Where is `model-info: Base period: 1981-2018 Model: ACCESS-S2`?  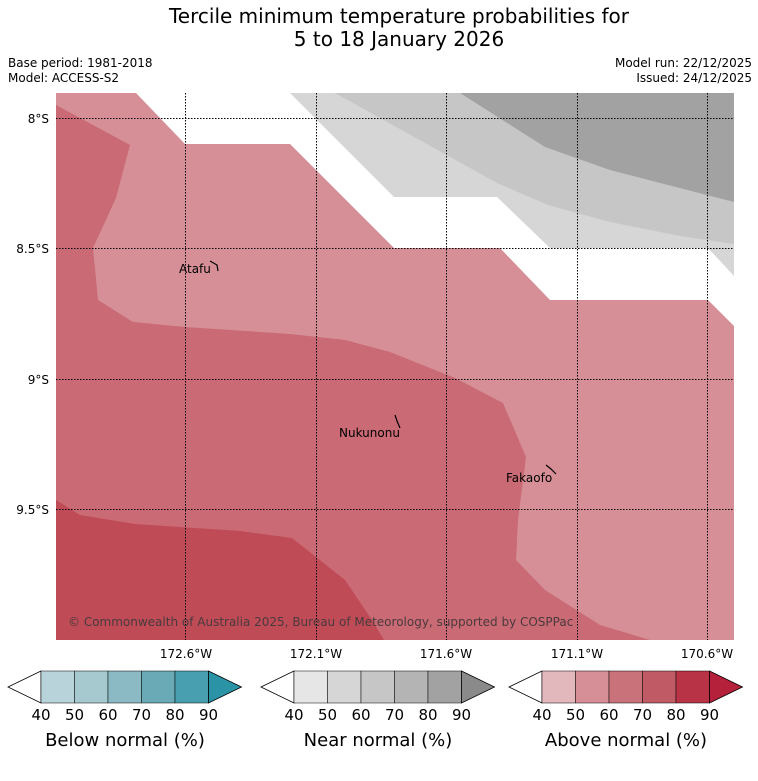 model-info: Base period: 1981-2018 Model: ACCESS-S2 is located at coordinates (80, 71).